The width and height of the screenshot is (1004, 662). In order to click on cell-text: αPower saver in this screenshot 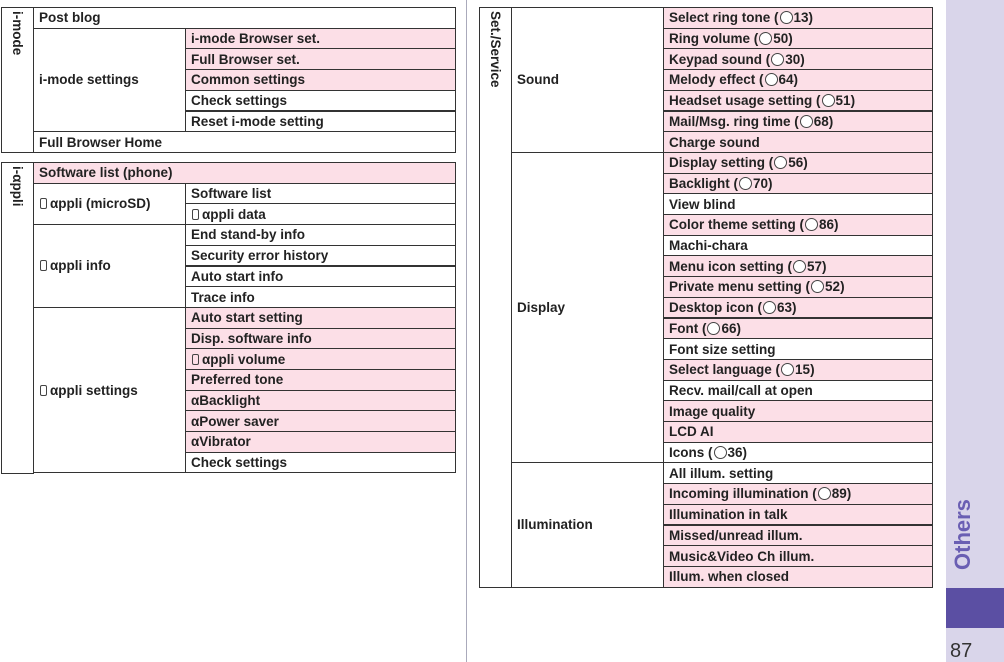, I will do `click(235, 421)`.